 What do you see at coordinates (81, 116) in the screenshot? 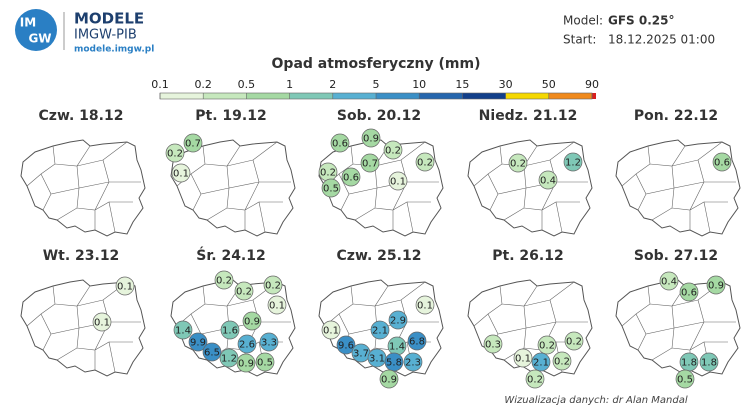
I see `panel-date: Czw. 18.12` at bounding box center [81, 116].